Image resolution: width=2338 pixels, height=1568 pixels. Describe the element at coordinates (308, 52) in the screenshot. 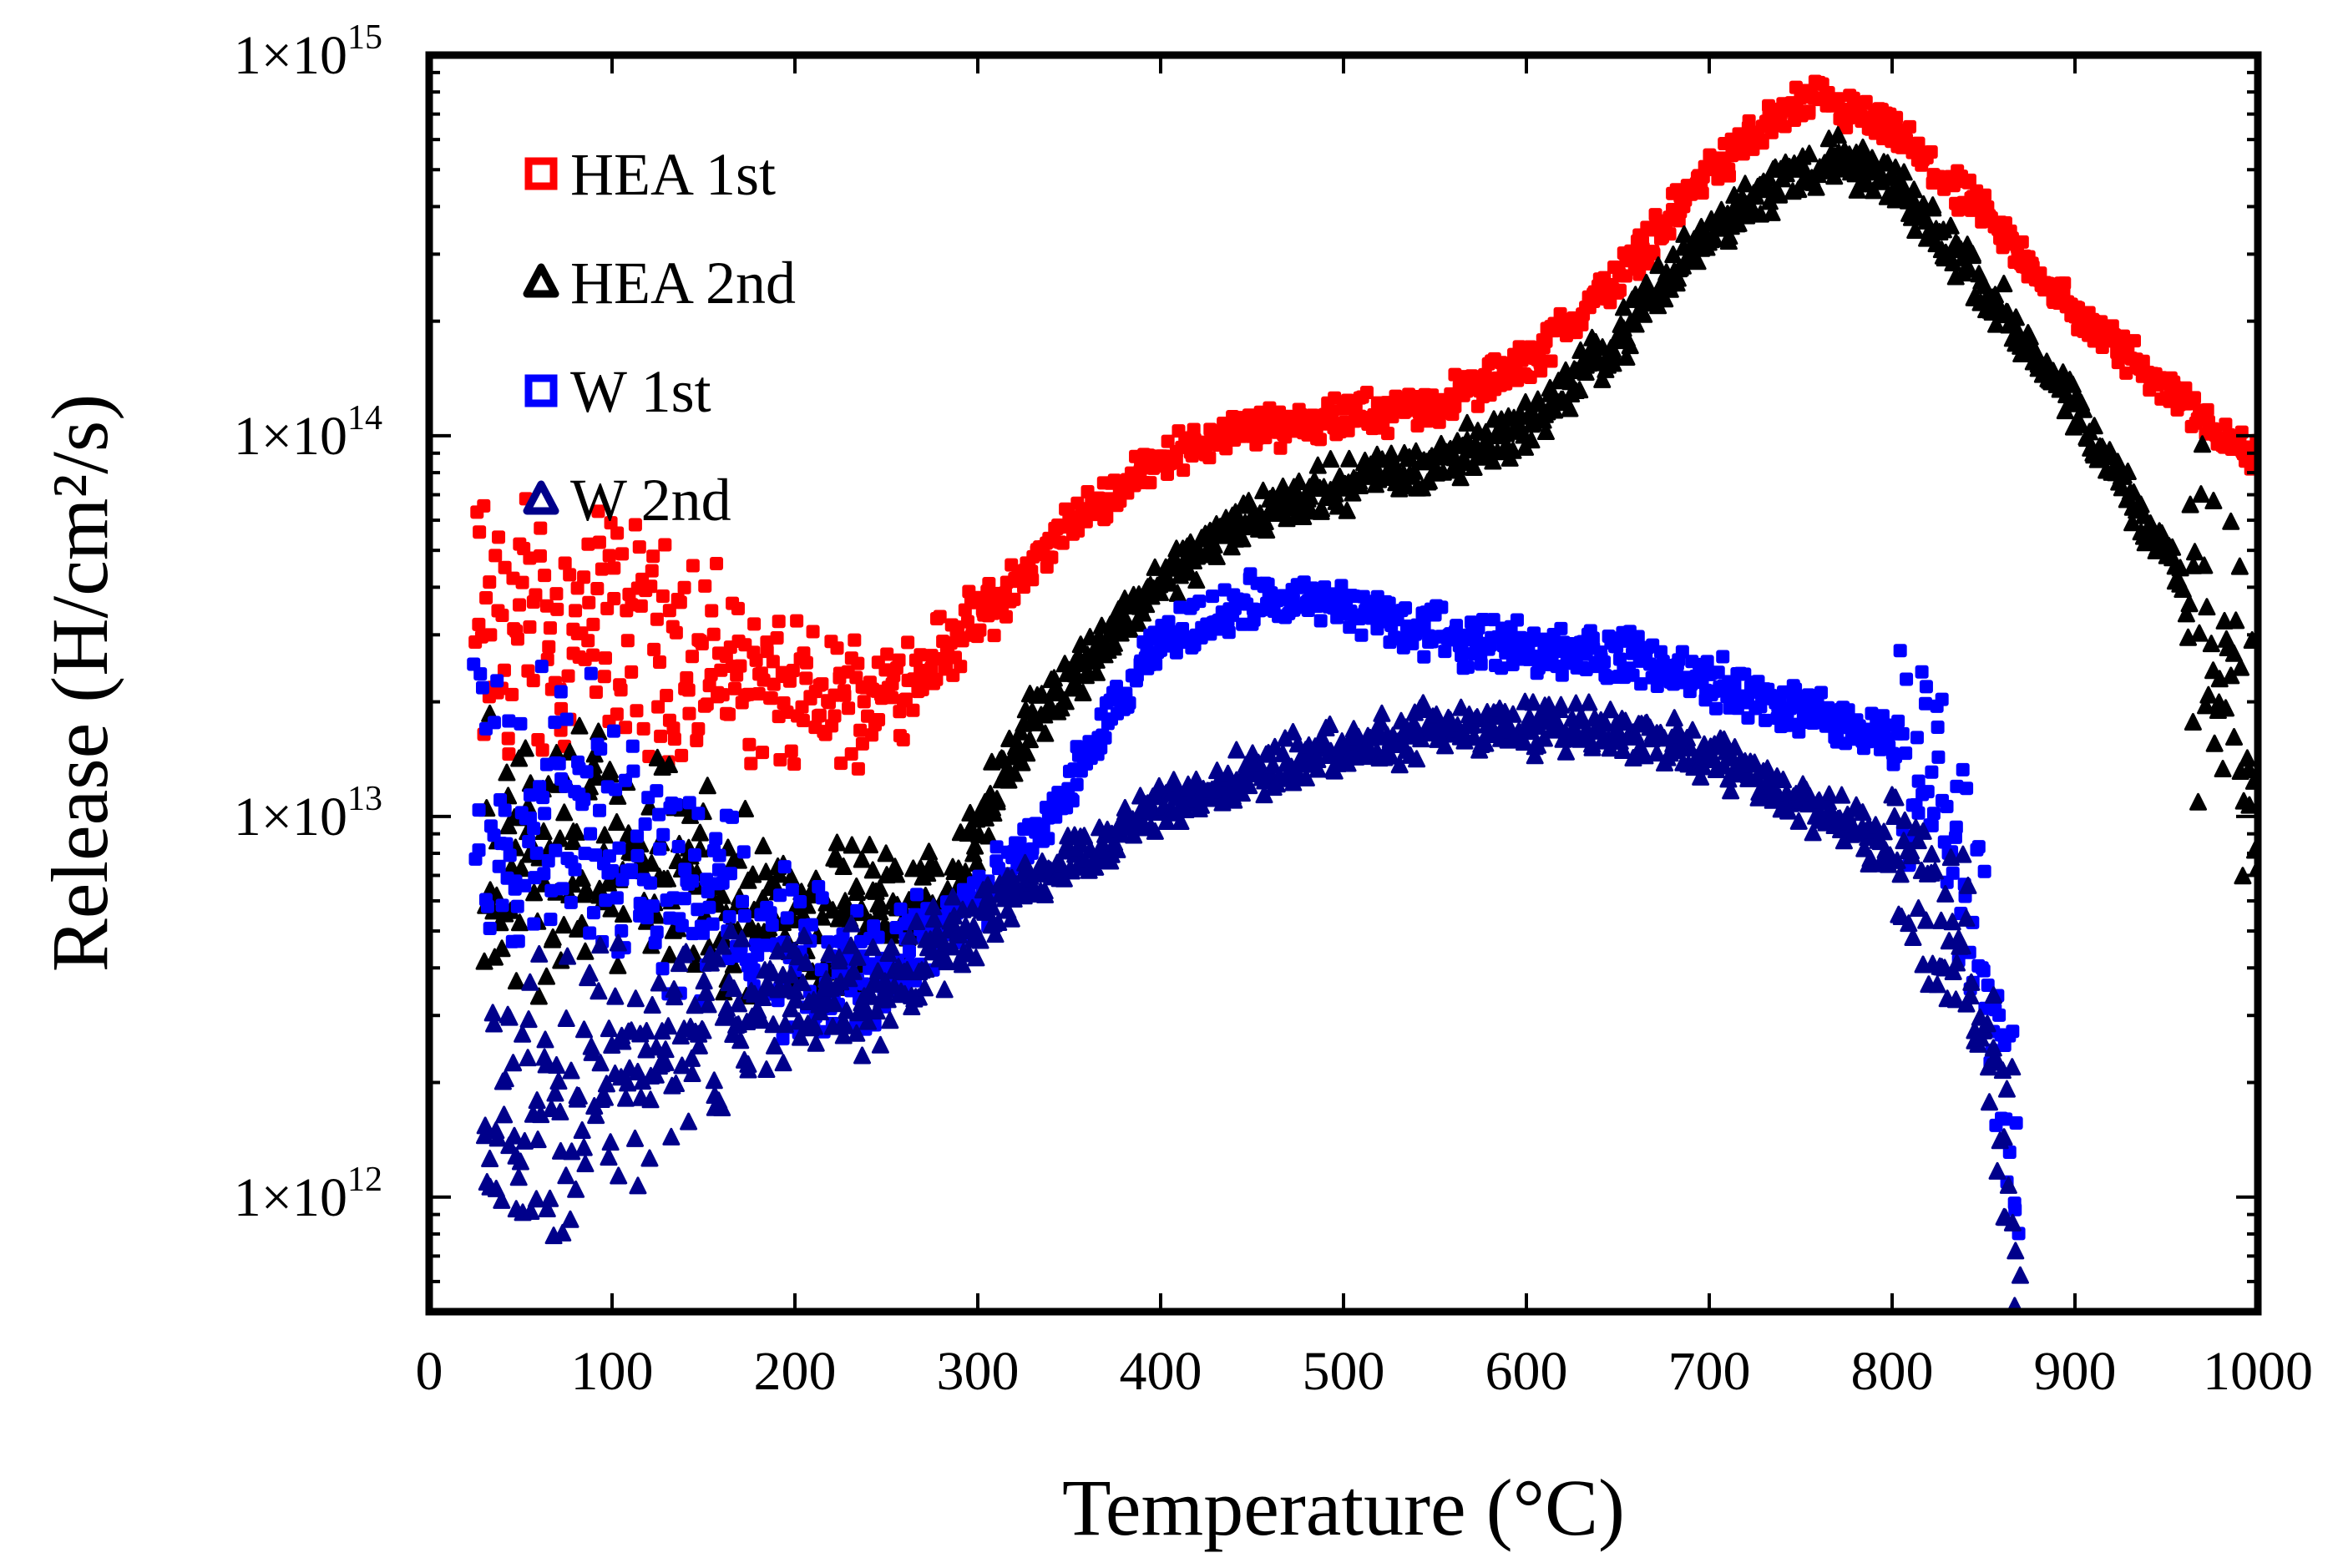

I see `y-tick-label: 1×10¹⁵` at that location.